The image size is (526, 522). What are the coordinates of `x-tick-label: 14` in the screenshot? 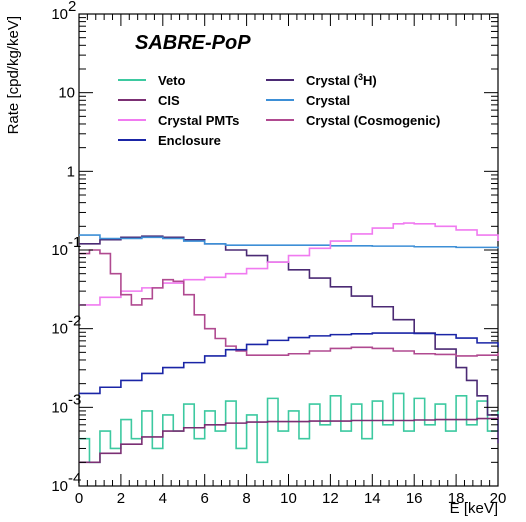 It's located at (372, 498).